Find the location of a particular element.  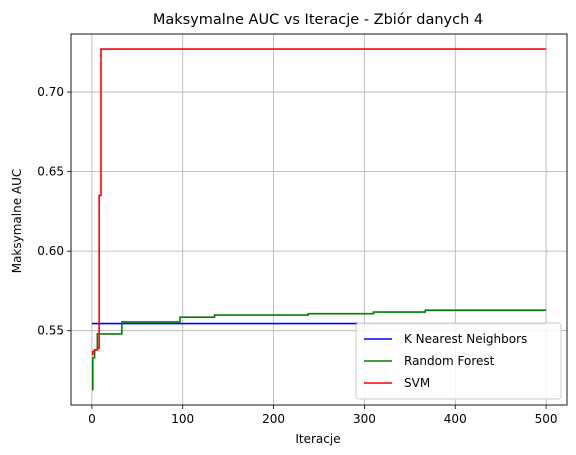

y-tick-label: 0.55 is located at coordinates (50, 331).